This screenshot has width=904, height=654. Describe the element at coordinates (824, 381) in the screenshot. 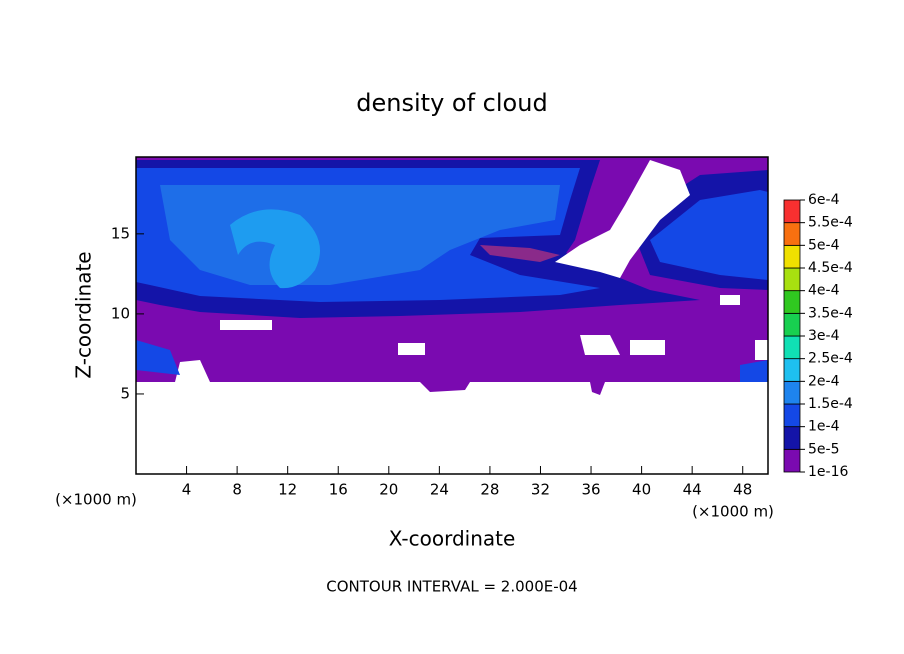

I see `colorbar-label: 2e-4` at that location.